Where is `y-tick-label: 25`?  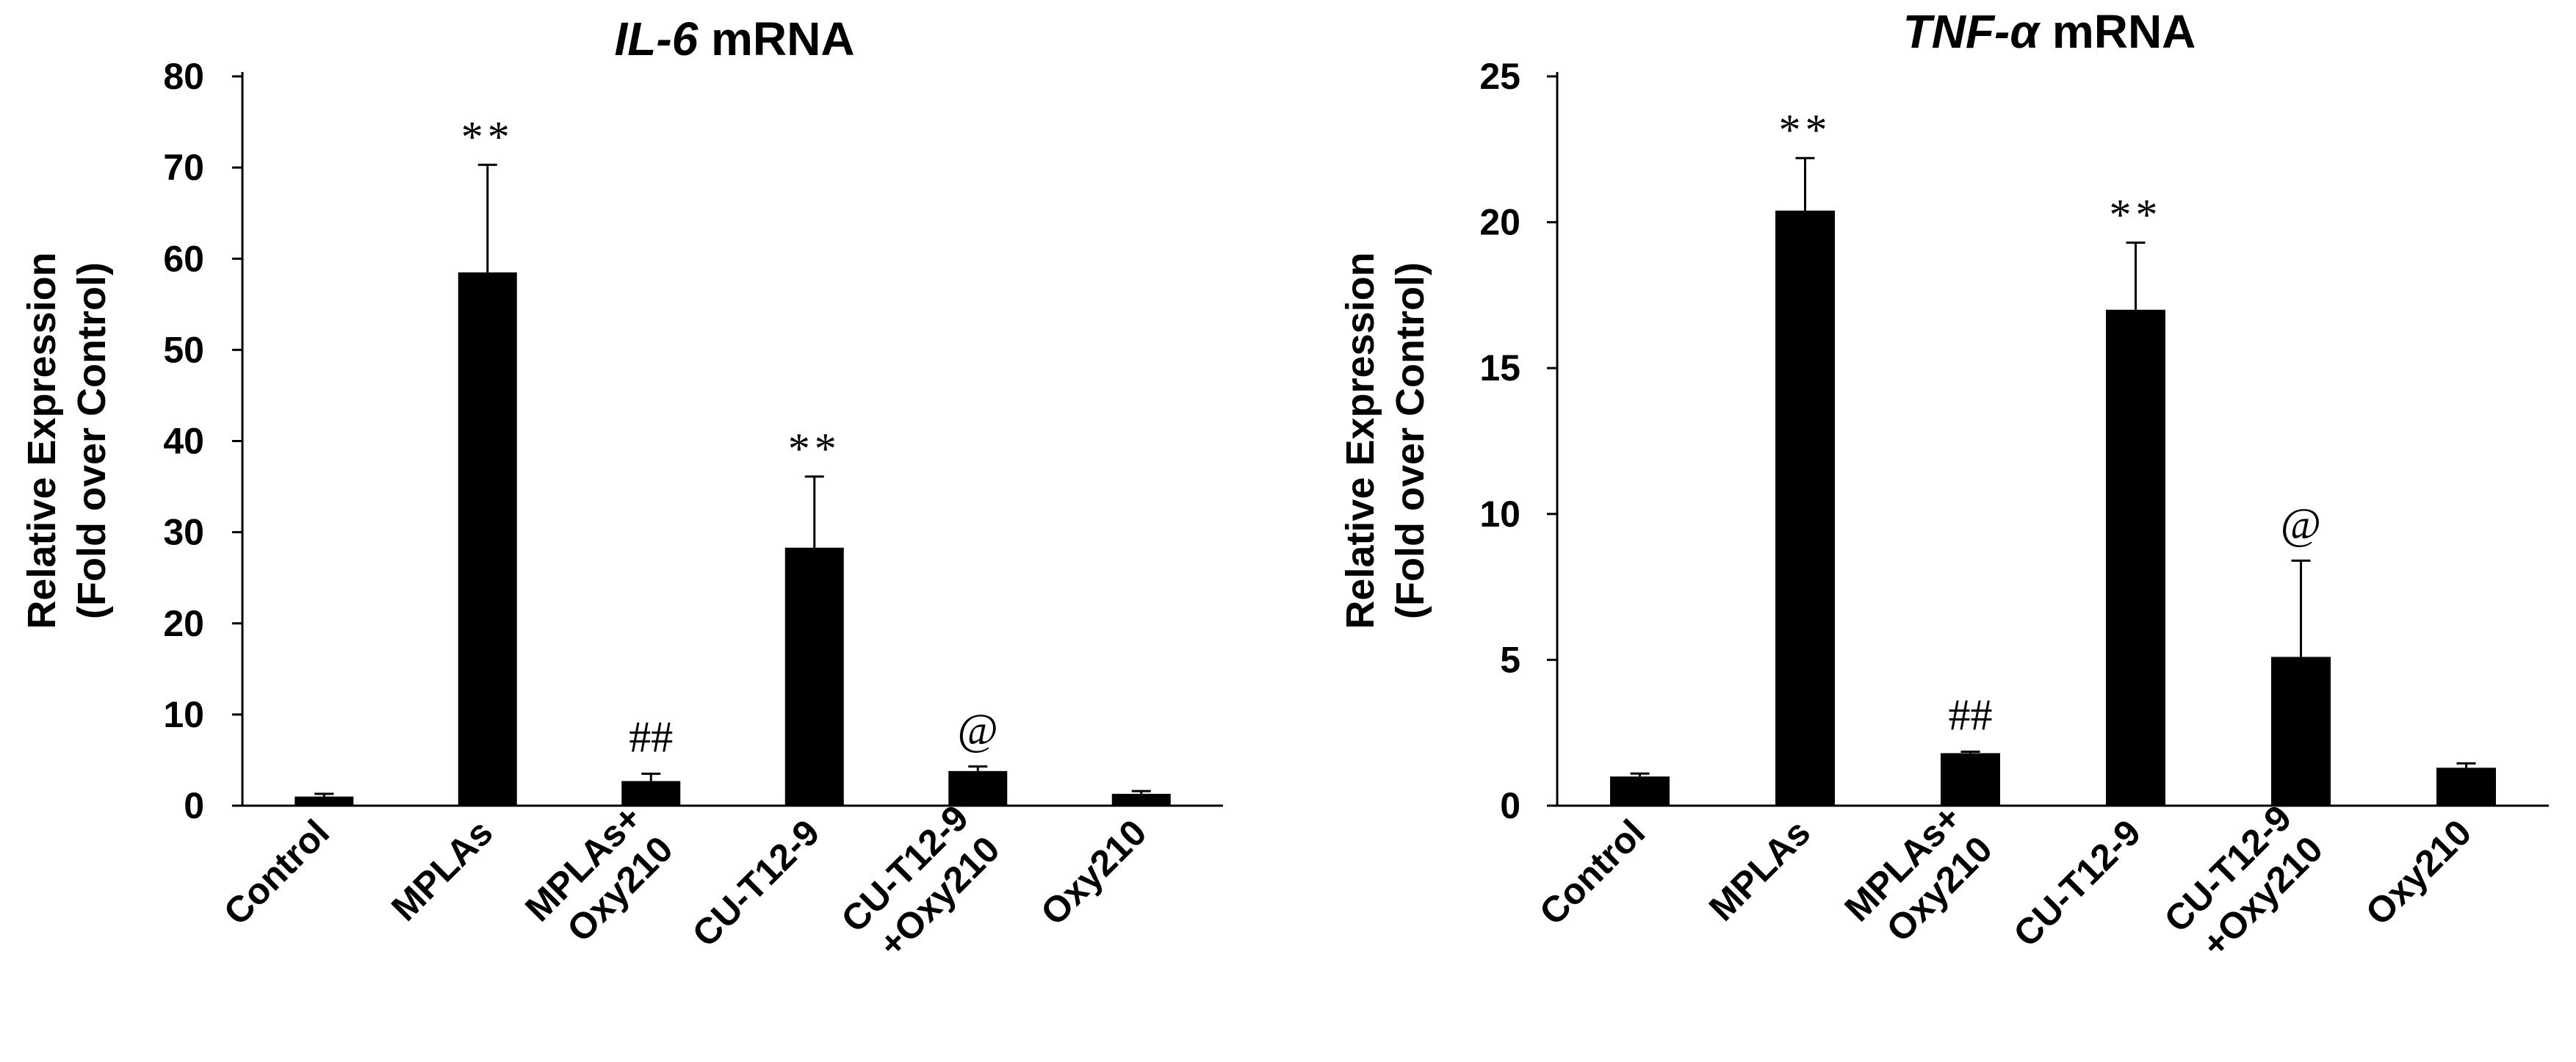
y-tick-label: 25 is located at coordinates (1499, 76).